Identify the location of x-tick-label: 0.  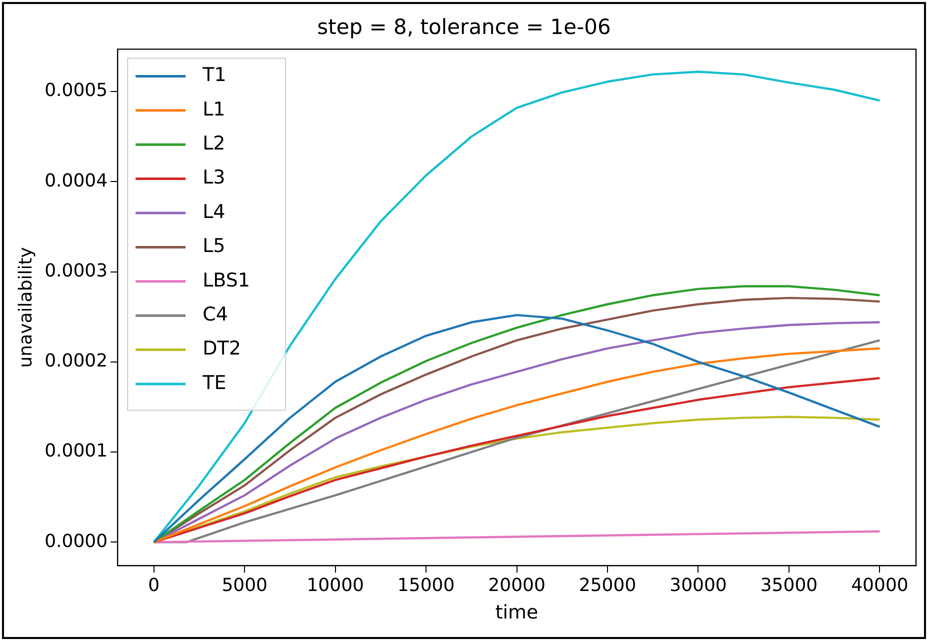
(154, 585).